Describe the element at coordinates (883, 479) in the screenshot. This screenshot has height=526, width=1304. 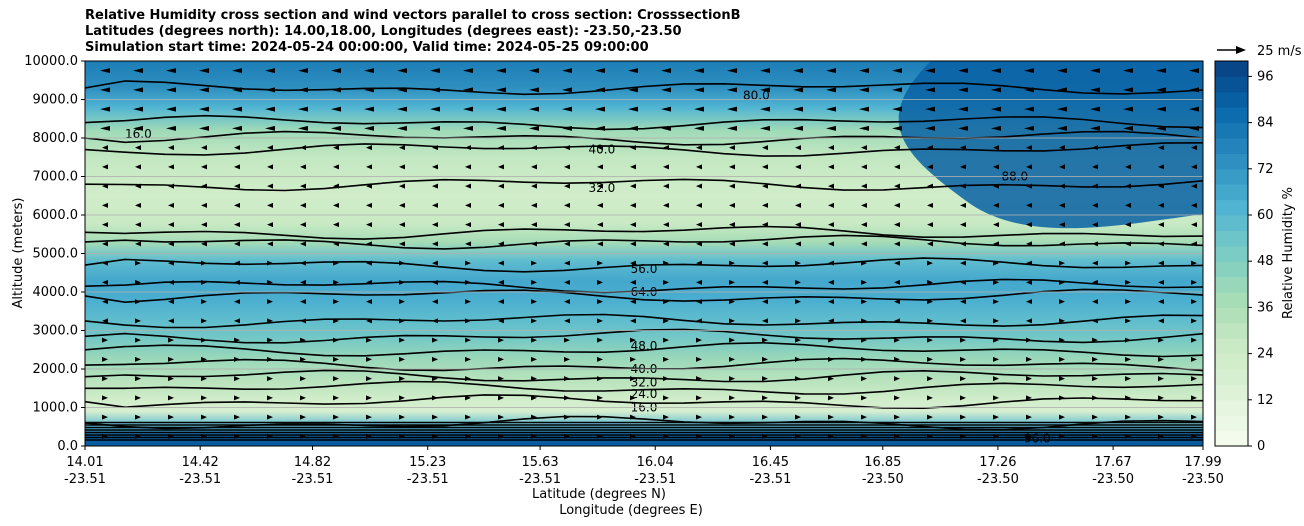
I see `x-tick-label-lon: -23.50` at that location.